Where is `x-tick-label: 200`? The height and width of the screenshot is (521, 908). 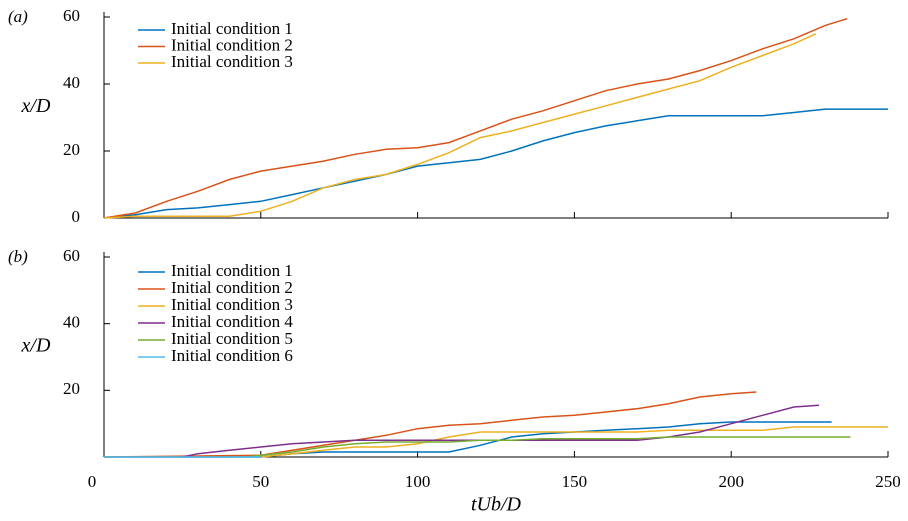 x-tick-label: 200 is located at coordinates (731, 481).